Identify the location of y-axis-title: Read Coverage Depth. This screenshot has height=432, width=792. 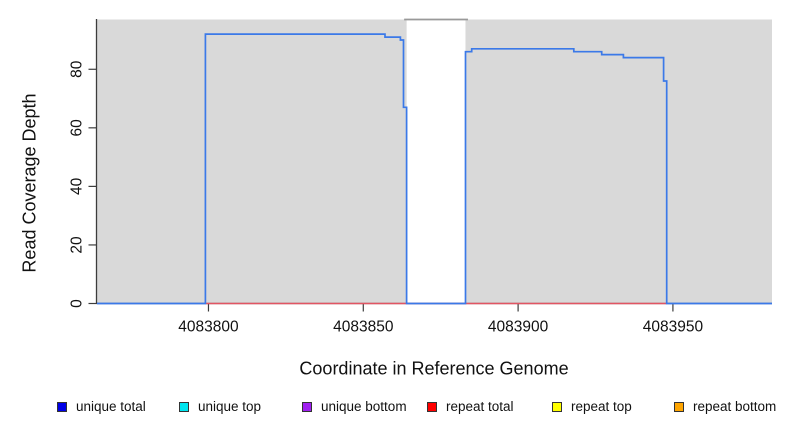
(29, 183).